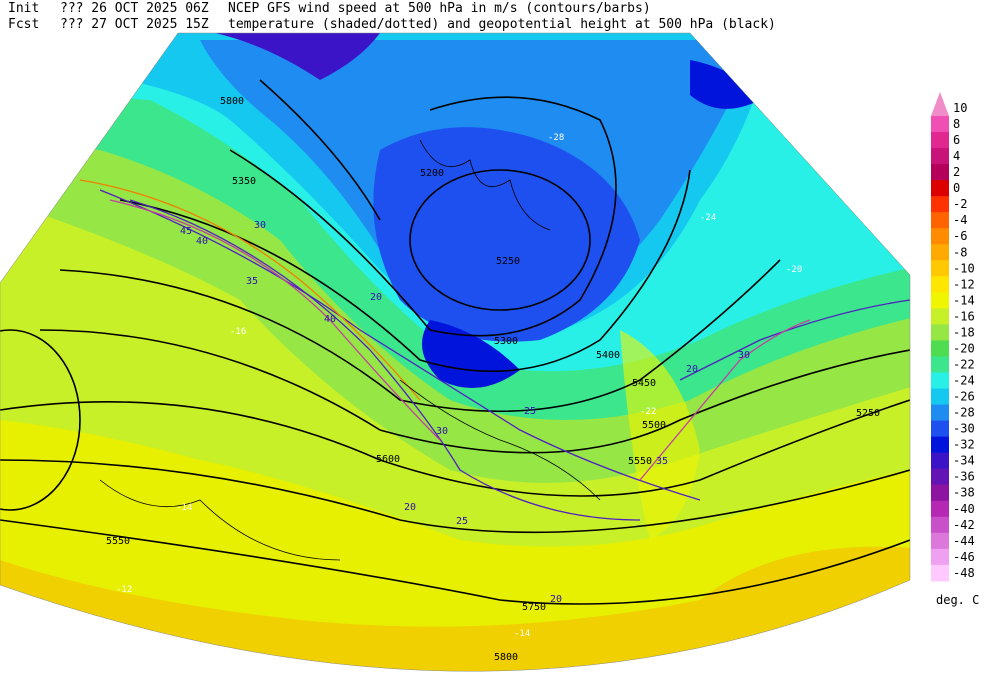 This screenshot has width=1000, height=680. I want to click on colorbar-label: -28, so click(964, 413).